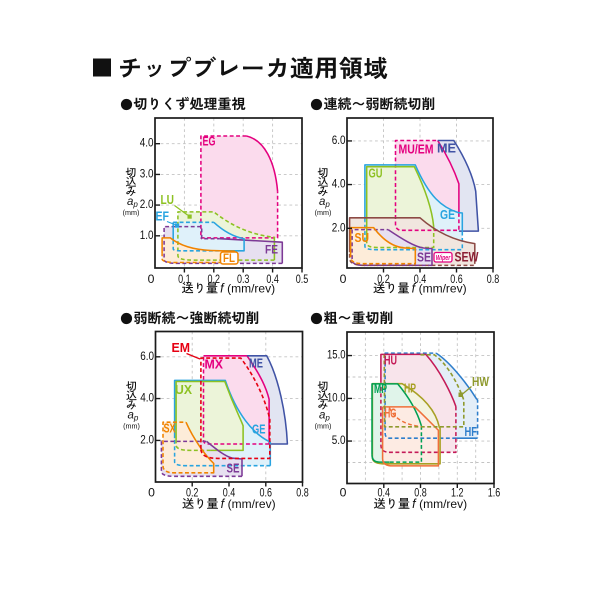  Describe the element at coordinates (467, 257) in the screenshot. I see `svg-text: SEW` at that location.